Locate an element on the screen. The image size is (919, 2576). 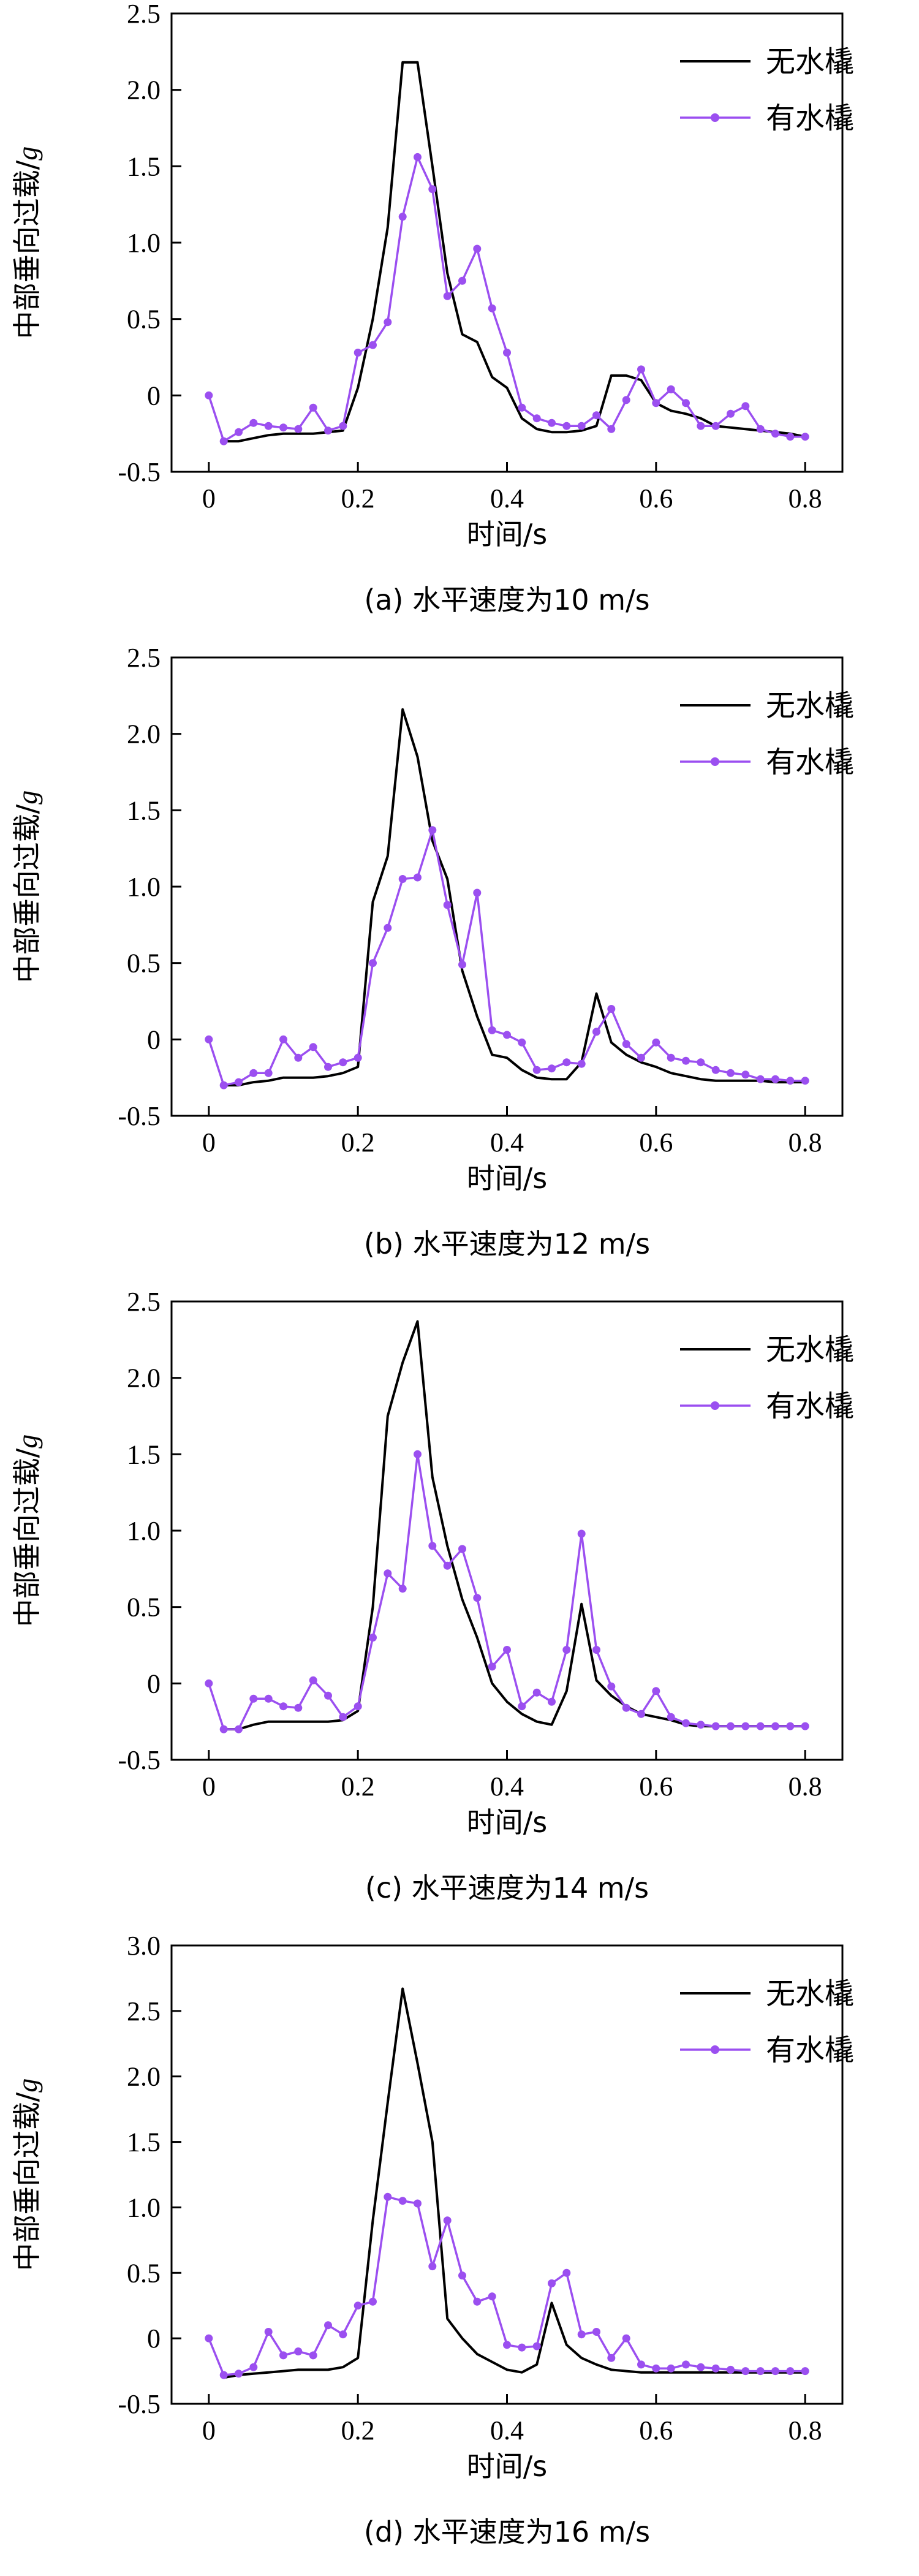
series-line is located at coordinates (515, 897).